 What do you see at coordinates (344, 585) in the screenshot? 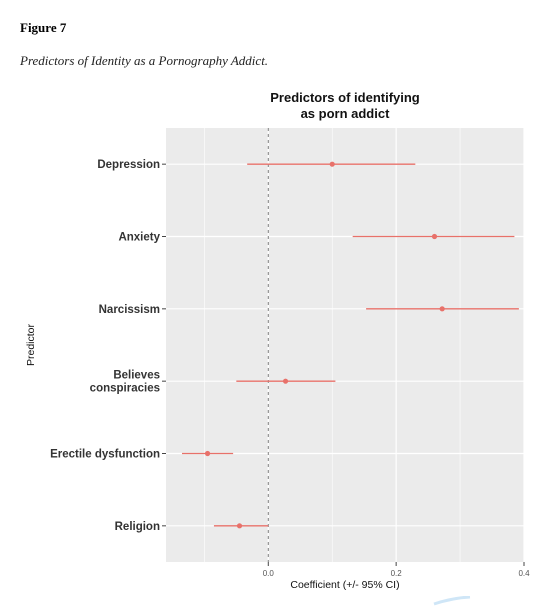
I see `x-axis-title: Coefficient (+/- 95% CI)` at bounding box center [344, 585].